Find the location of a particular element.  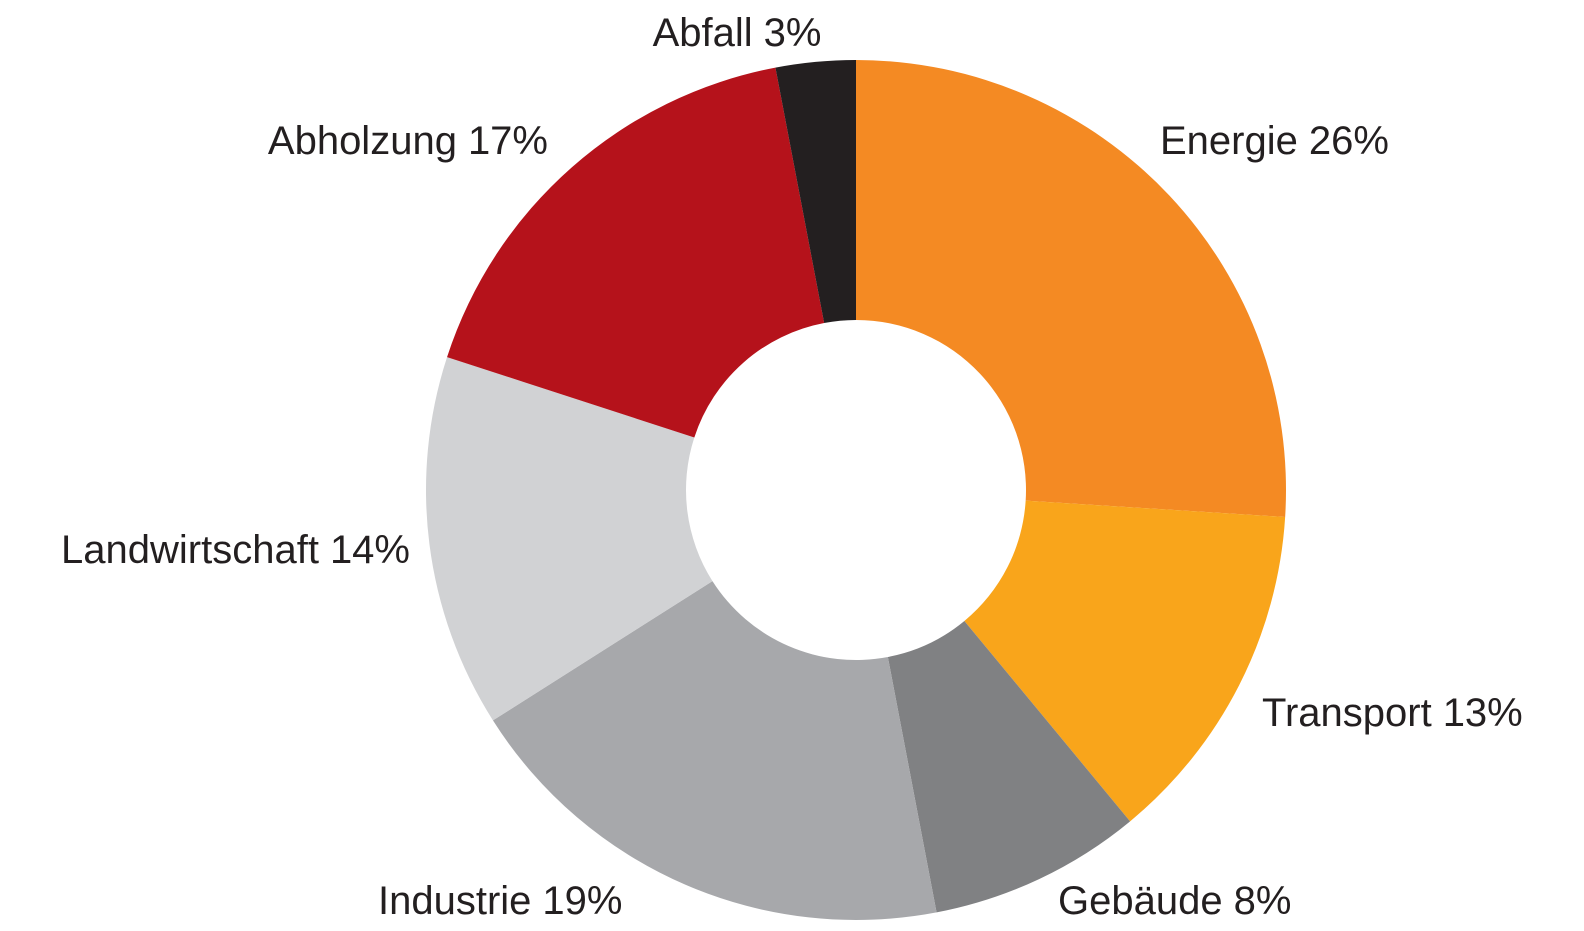

category-name: Abfall is located at coordinates (703, 33).